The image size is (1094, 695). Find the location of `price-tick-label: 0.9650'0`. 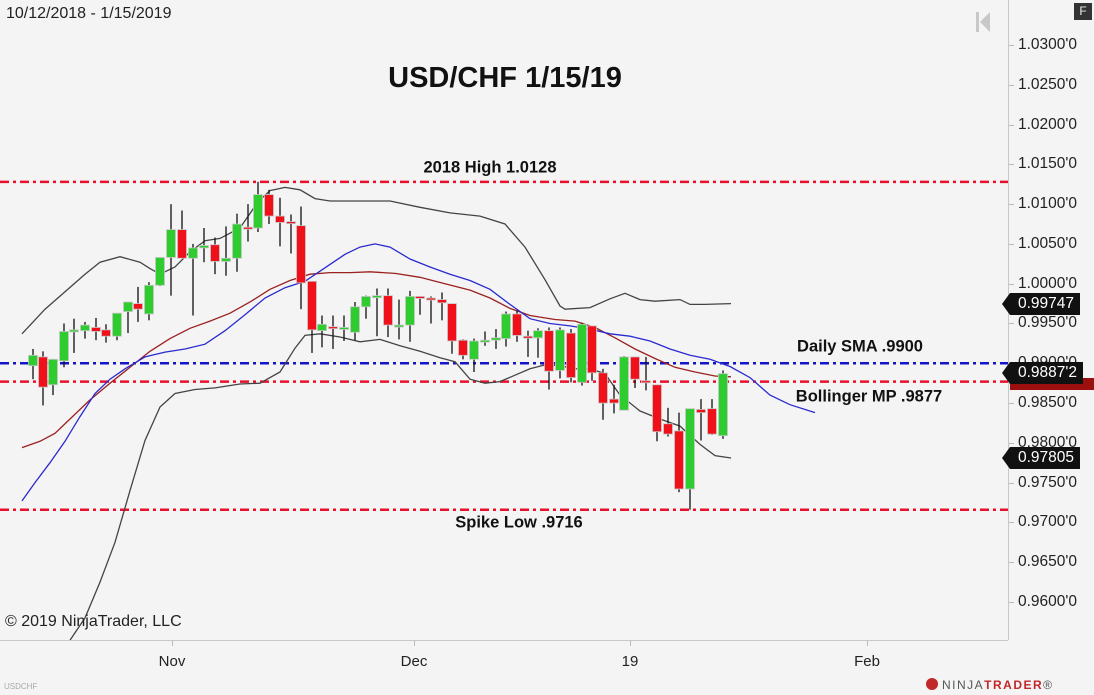

price-tick-label: 0.9650'0 is located at coordinates (1047, 562).